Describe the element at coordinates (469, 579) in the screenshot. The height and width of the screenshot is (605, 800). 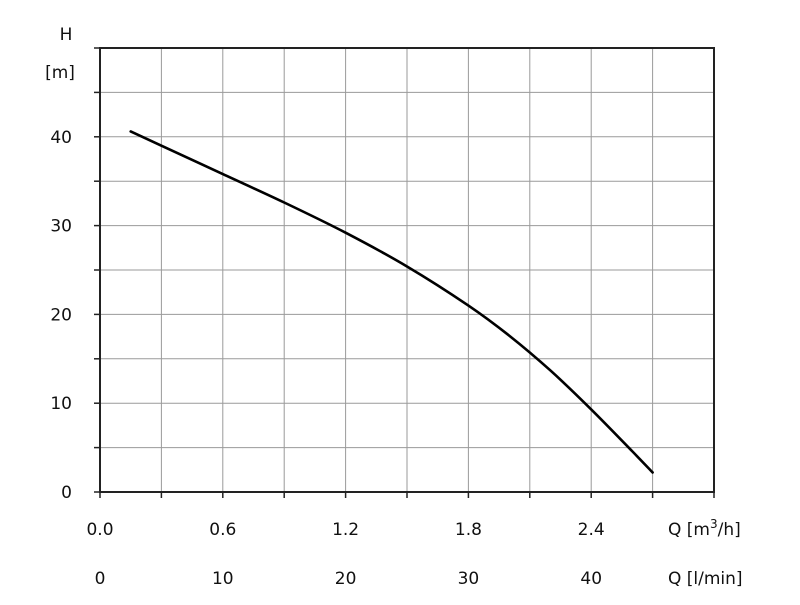
I see `x2-tick-label: 30` at that location.